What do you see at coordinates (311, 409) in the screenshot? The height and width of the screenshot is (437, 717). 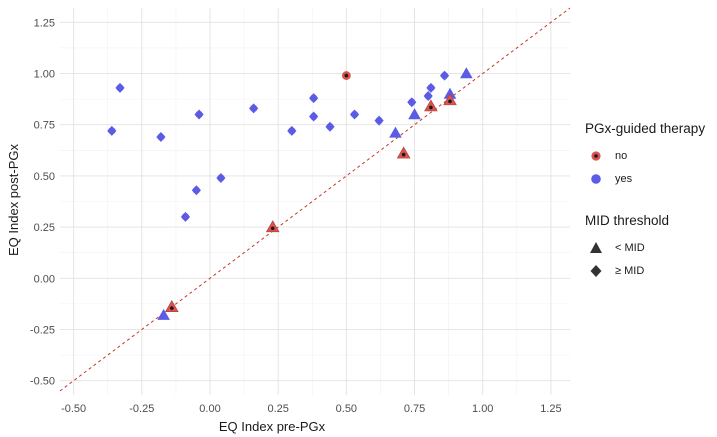 I see `x-tick-labels: -0.50 -0.25 0.00 0.25 0.50 0.75 1.00 1.25` at bounding box center [311, 409].